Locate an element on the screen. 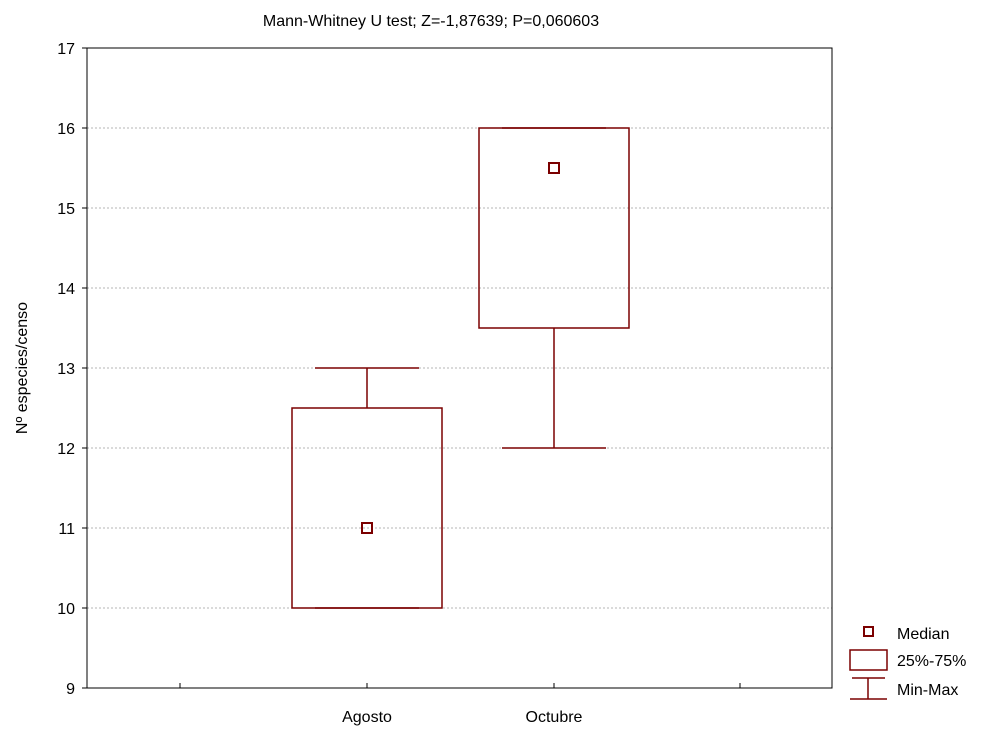 The height and width of the screenshot is (729, 996). y-tick-label: 10 is located at coordinates (66, 609).